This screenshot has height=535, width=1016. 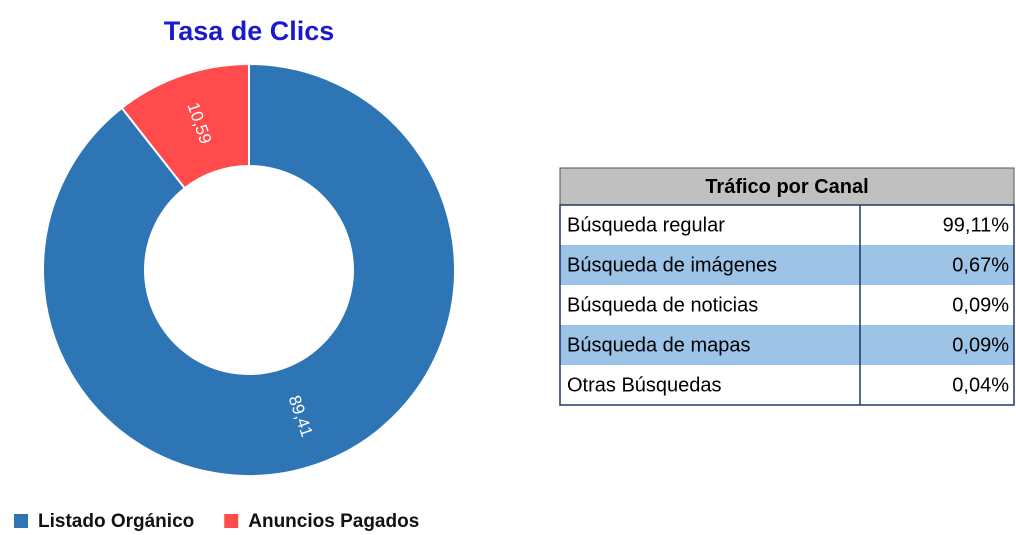 What do you see at coordinates (658, 345) in the screenshot?
I see `table-cell: Búsqueda de mapas` at bounding box center [658, 345].